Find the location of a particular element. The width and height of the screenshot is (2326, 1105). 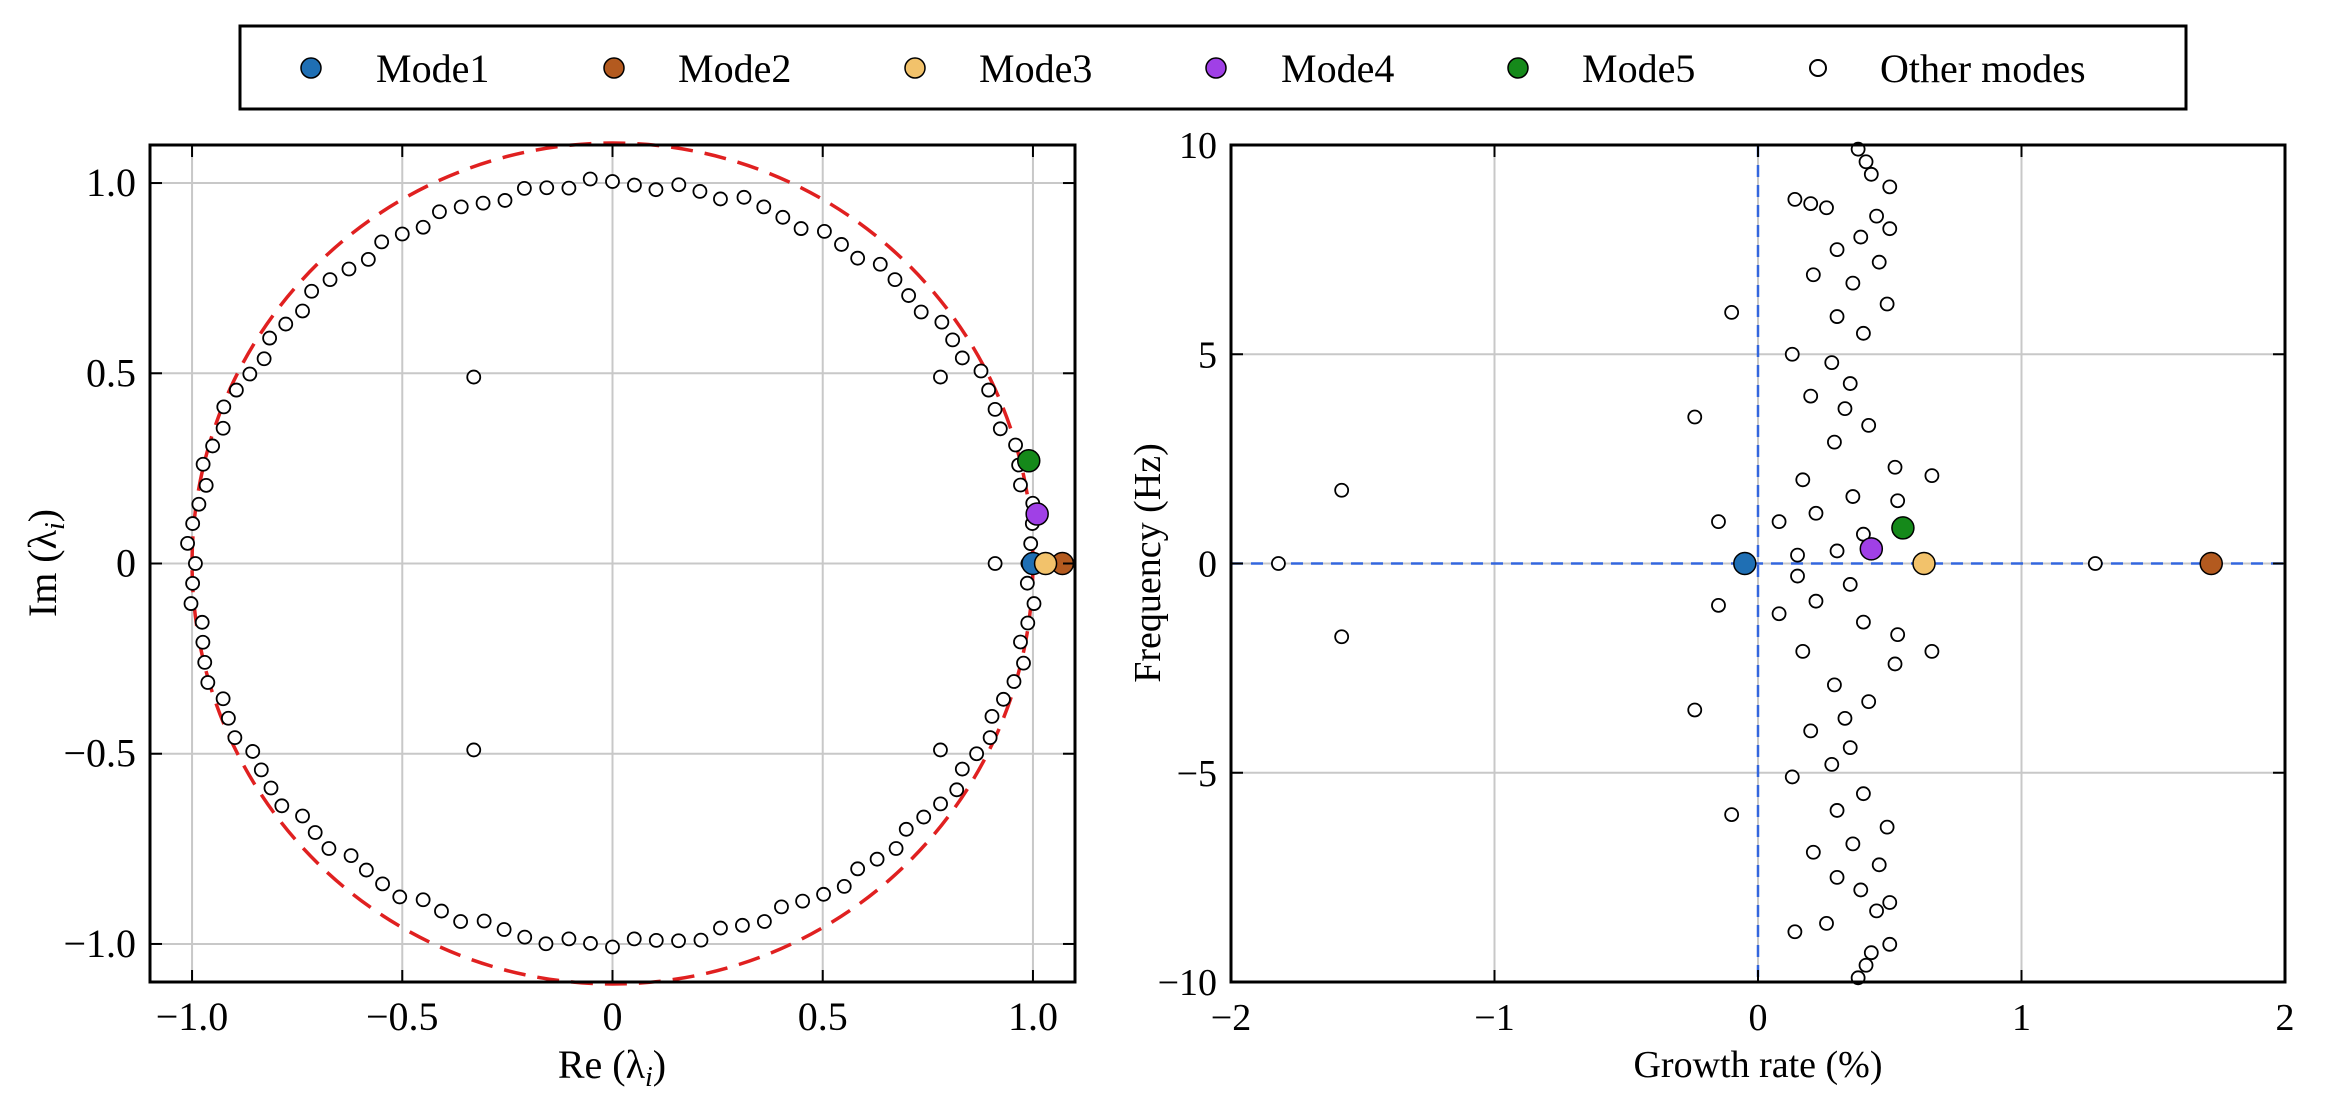

left-x-tick-label: 0 is located at coordinates (613, 1016).